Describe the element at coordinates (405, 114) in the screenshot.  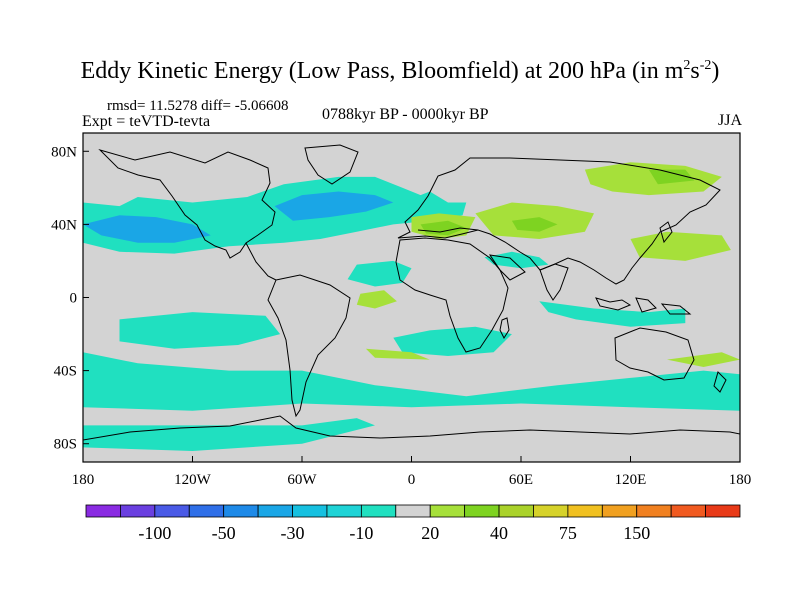
I see `period-label: 0788kyr BP - 0000kyr BP` at that location.